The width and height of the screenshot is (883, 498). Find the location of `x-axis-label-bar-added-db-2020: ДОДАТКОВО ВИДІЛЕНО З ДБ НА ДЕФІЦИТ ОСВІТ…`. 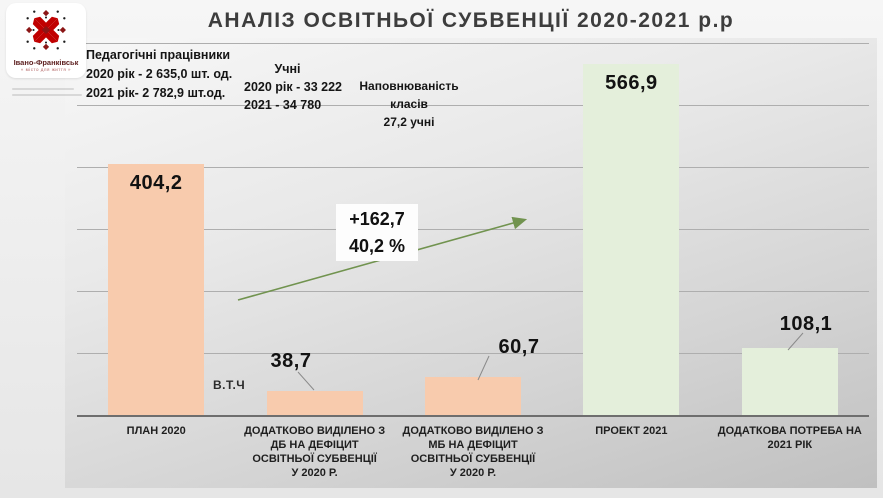

x-axis-label-bar-added-db-2020: ДОДАТКОВО ВИДІЛЕНО З ДБ НА ДЕФІЦИТ ОСВІТ… is located at coordinates (315, 452).